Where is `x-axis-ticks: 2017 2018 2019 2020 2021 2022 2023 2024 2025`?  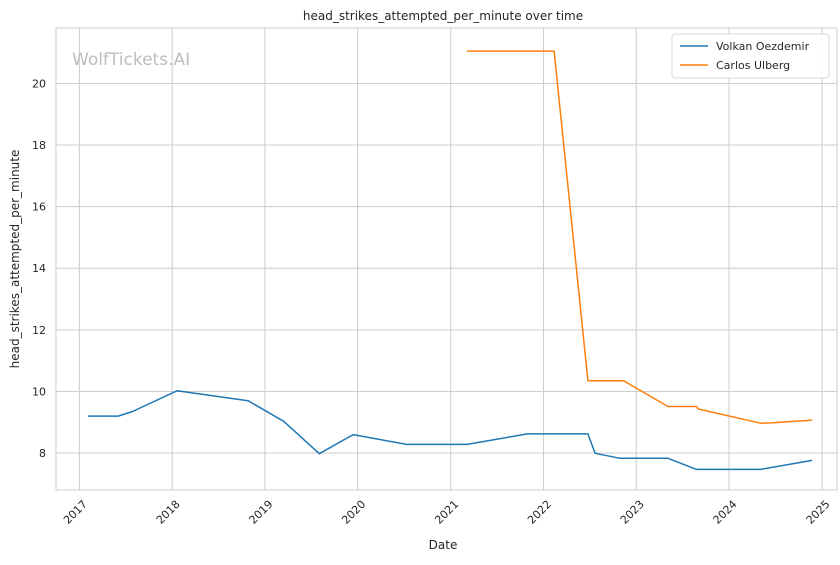
x-axis-ticks: 2017 2018 2019 2020 2021 2022 2023 2024 2025 is located at coordinates (447, 512).